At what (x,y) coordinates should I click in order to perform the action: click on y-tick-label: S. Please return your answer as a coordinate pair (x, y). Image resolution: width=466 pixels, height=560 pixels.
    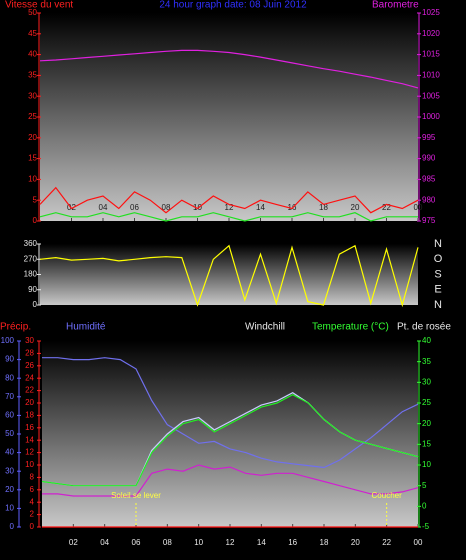
    Looking at the image, I should click on (437, 274).